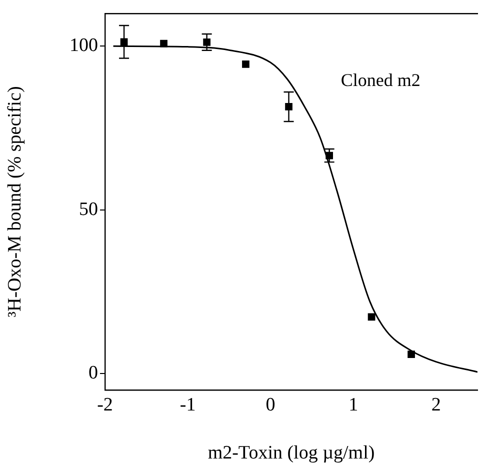  What do you see at coordinates (188, 405) in the screenshot?
I see `x-tick-label: -1` at bounding box center [188, 405].